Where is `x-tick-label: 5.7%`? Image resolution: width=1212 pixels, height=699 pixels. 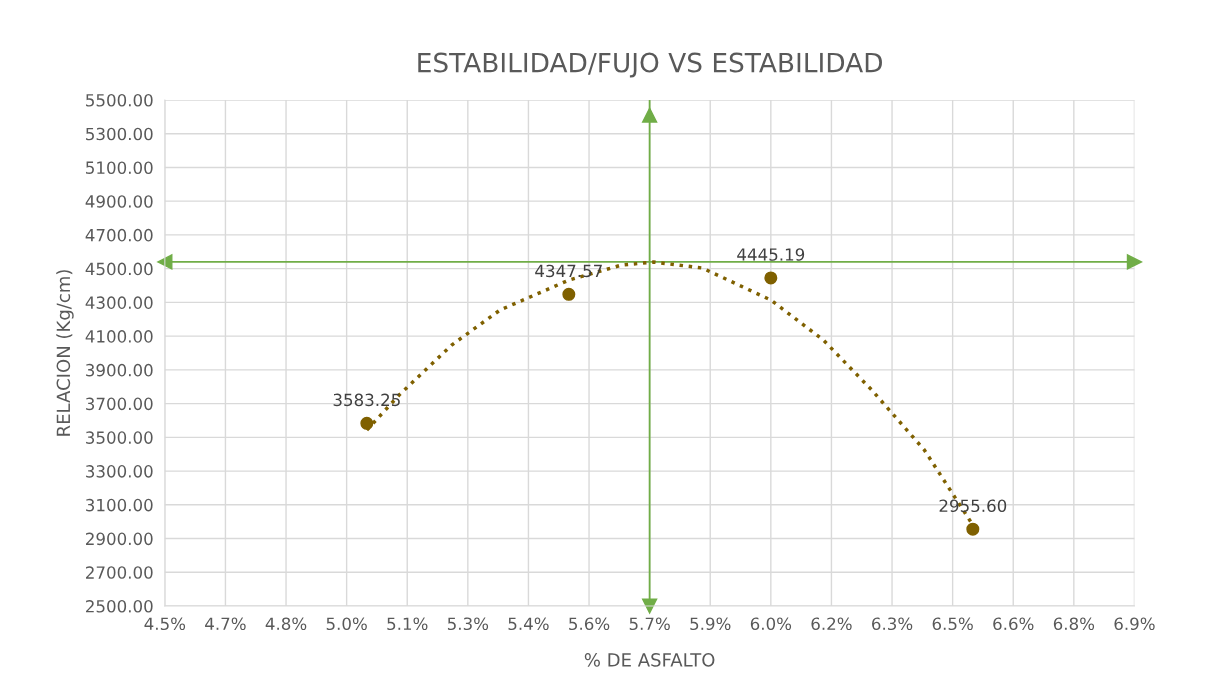
x-tick-label: 5.7% is located at coordinates (649, 624).